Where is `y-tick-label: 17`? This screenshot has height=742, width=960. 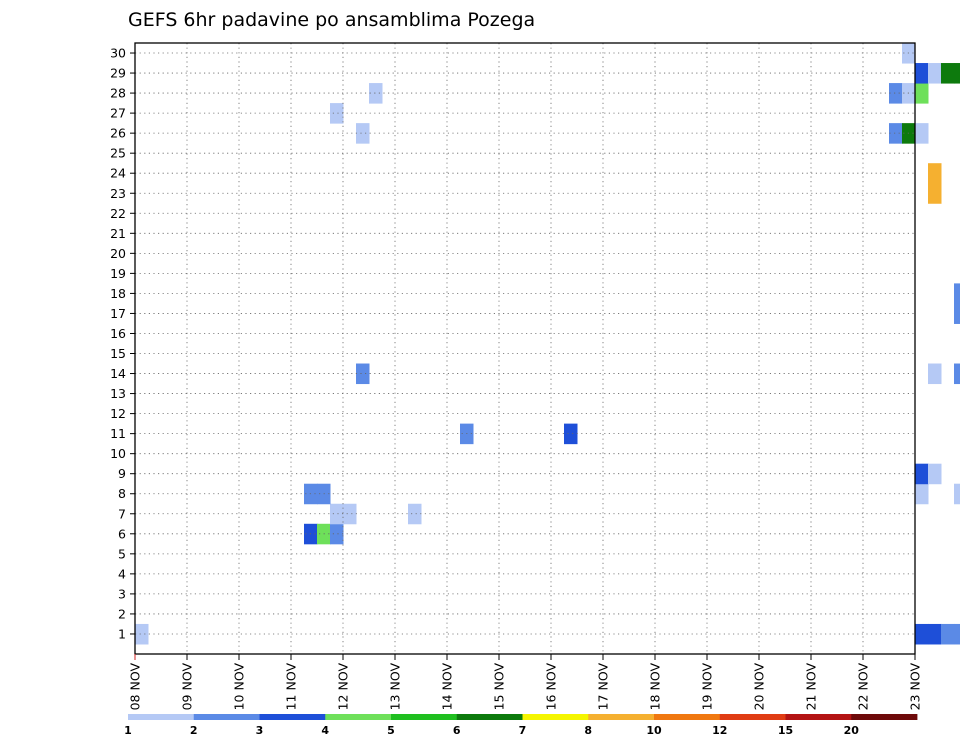 y-tick-label: 17 is located at coordinates (118, 313).